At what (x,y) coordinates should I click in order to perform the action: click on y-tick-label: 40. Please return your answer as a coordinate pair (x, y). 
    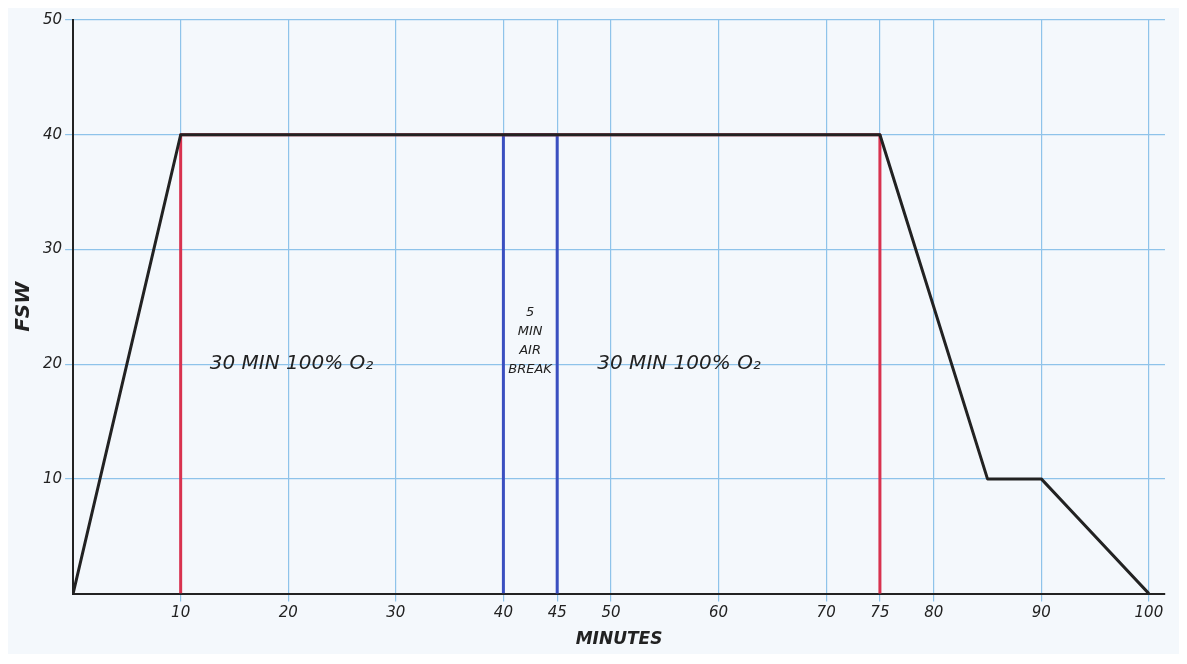
    Looking at the image, I should click on (52, 133).